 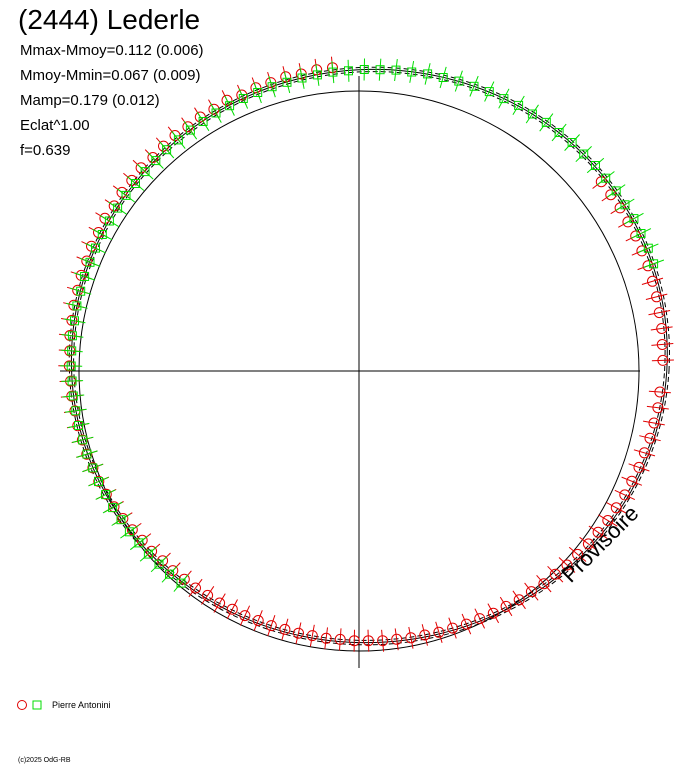 What do you see at coordinates (22, 705) in the screenshot?
I see `legend-circle-marker` at bounding box center [22, 705].